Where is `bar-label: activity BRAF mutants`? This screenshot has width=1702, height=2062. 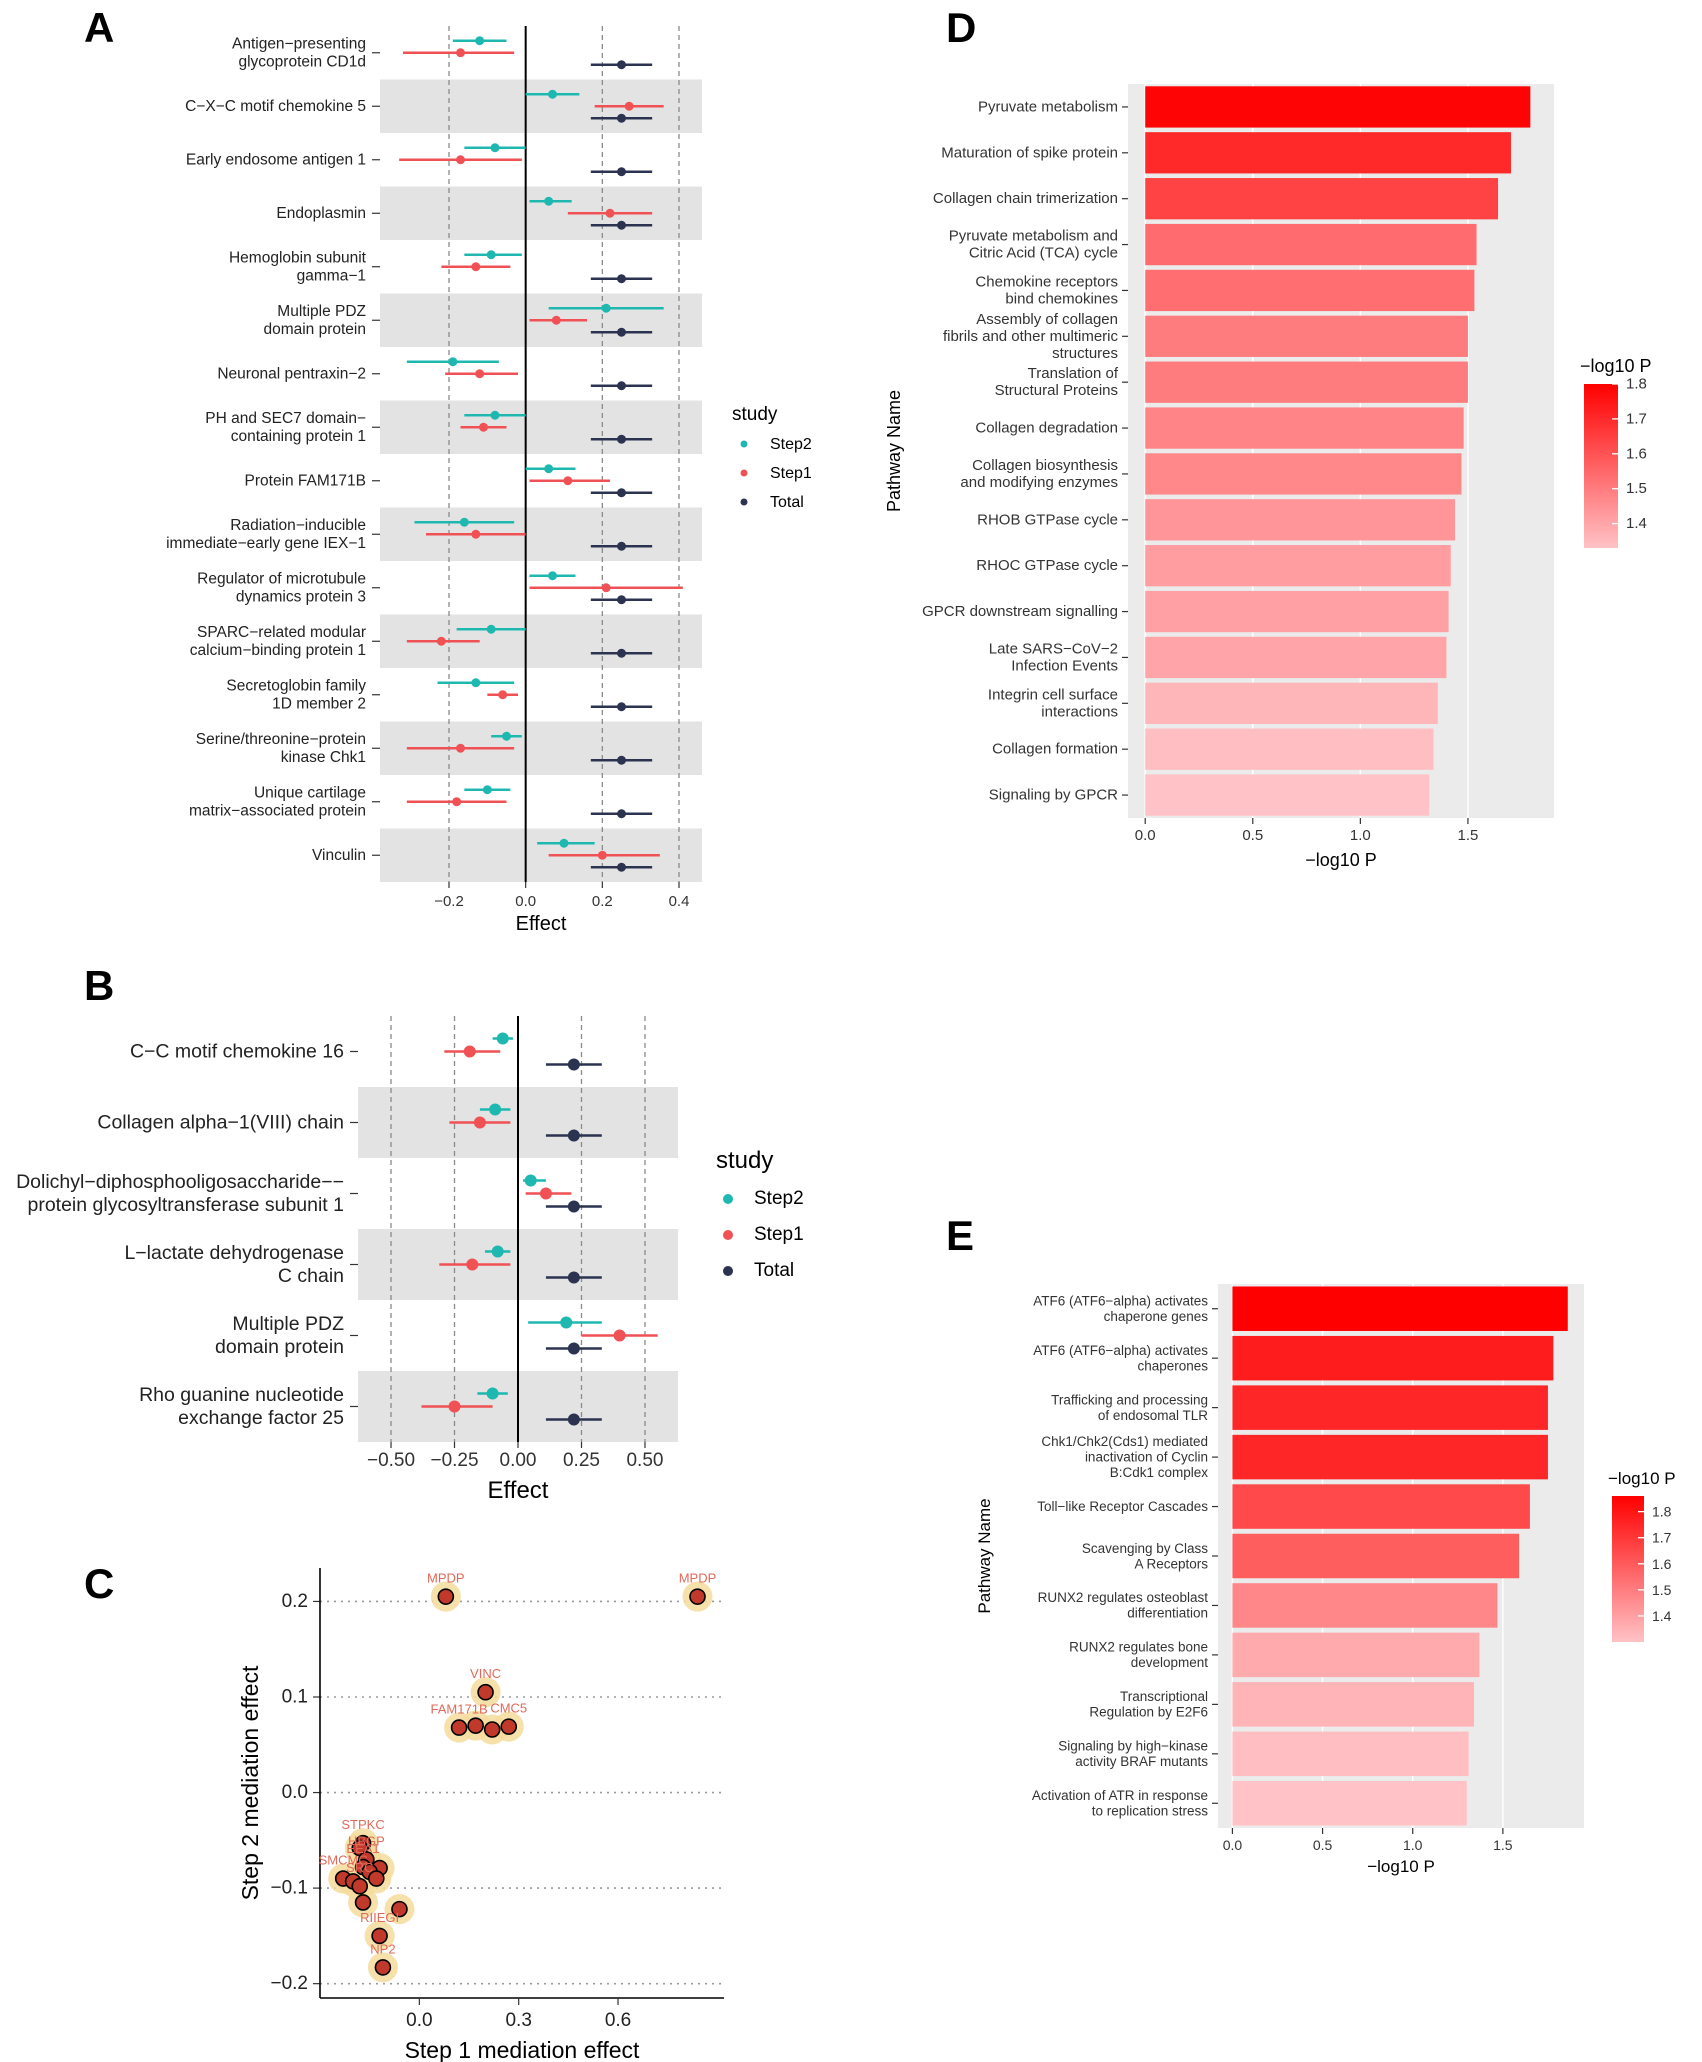
bar-label: activity BRAF mutants is located at coordinates (1141, 1761).